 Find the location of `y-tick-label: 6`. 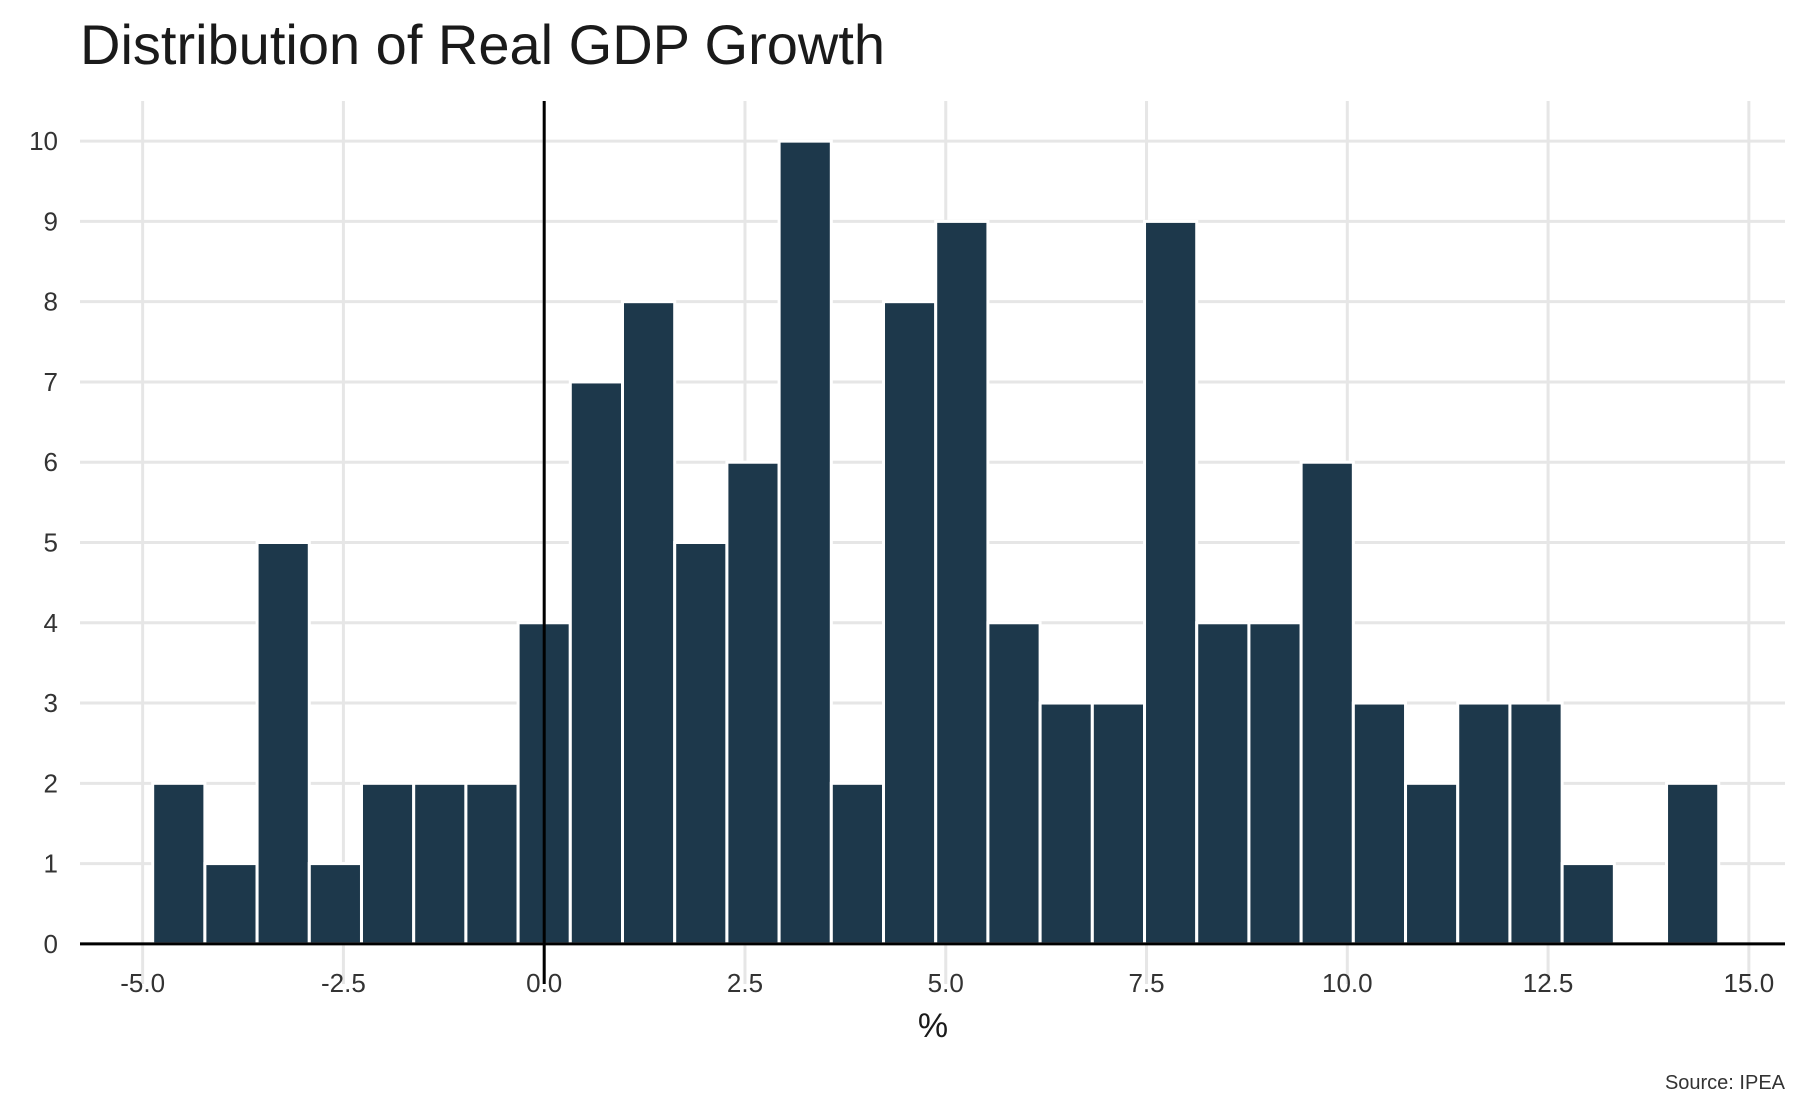

y-tick-label: 6 is located at coordinates (51, 462).